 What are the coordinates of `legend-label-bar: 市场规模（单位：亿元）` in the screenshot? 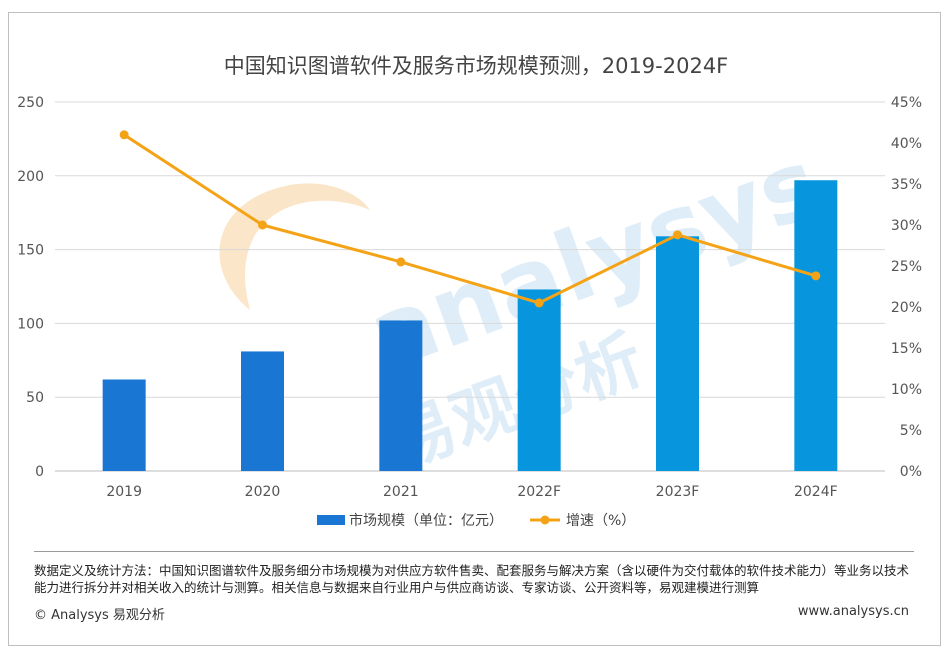 It's located at (426, 520).